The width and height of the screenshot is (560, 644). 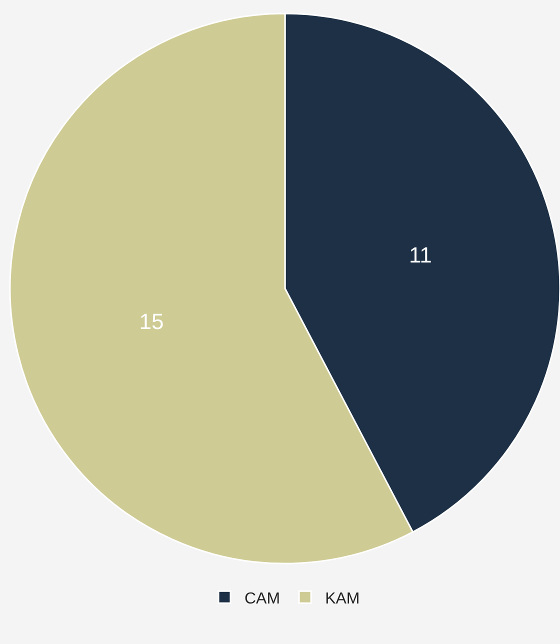 What do you see at coordinates (151, 321) in the screenshot?
I see `data-label: 15` at bounding box center [151, 321].